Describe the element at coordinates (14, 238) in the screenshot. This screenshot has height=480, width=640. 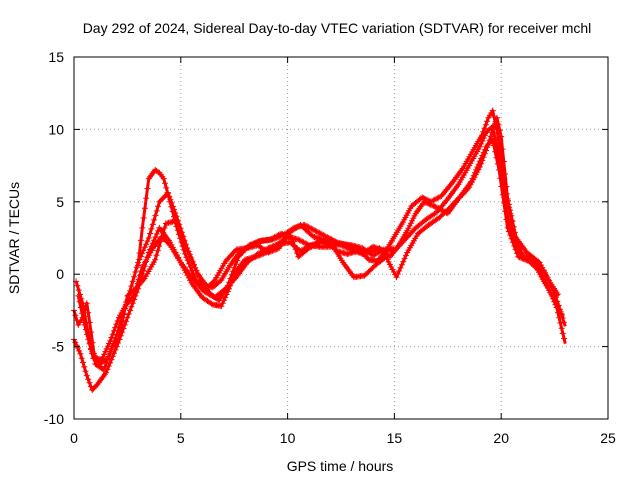
I see `y-axis-label: SDTVAR / TECUs` at that location.